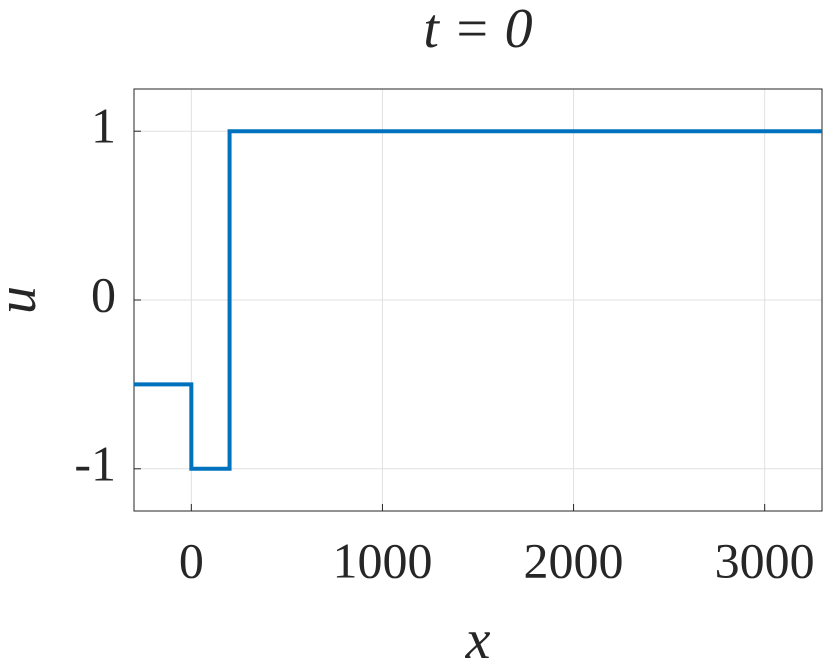 This screenshot has width=830, height=671. What do you see at coordinates (191, 560) in the screenshot?
I see `x-tick-label: 0` at bounding box center [191, 560].